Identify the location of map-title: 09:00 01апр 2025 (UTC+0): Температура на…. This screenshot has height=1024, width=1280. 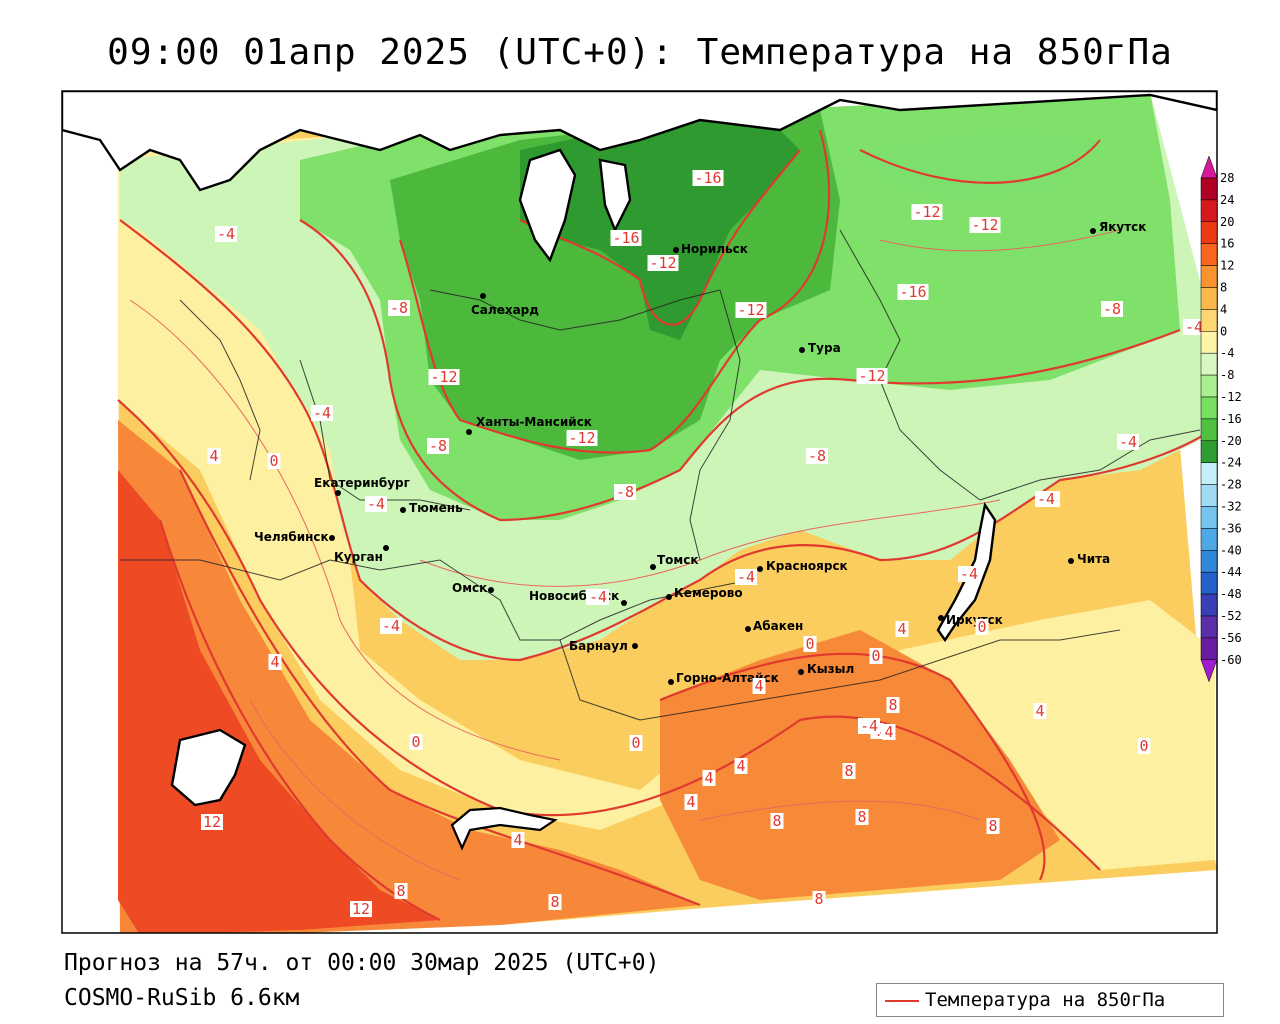
(640, 52).